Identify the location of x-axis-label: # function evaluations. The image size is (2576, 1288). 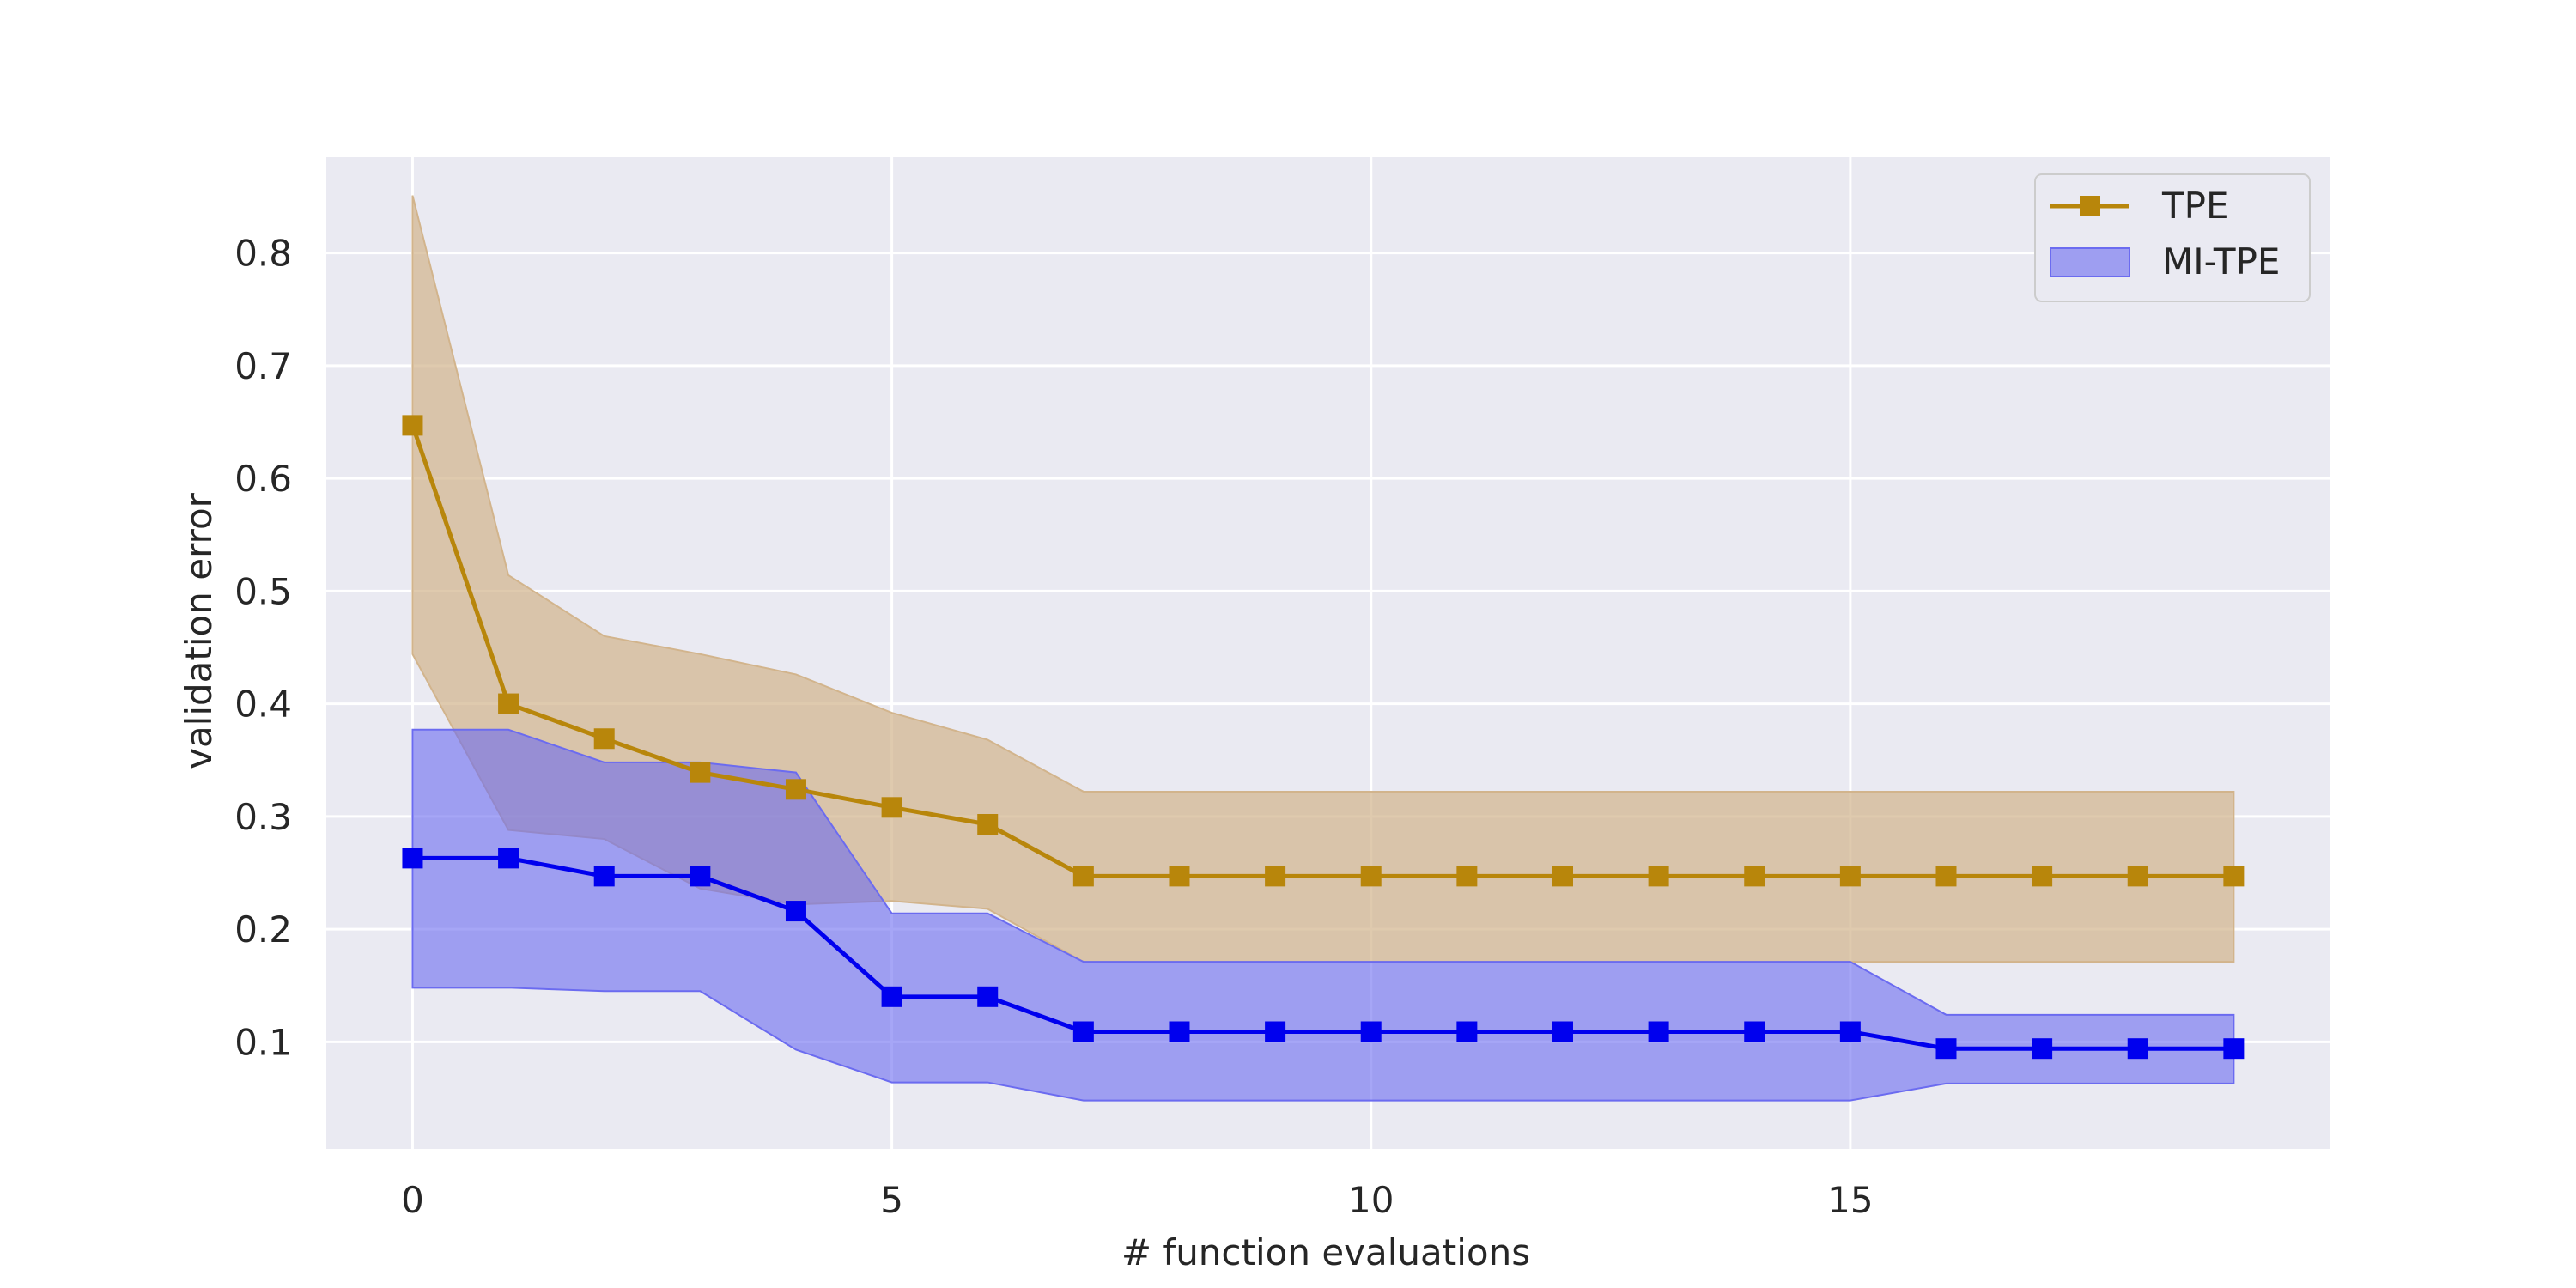
(1325, 1252).